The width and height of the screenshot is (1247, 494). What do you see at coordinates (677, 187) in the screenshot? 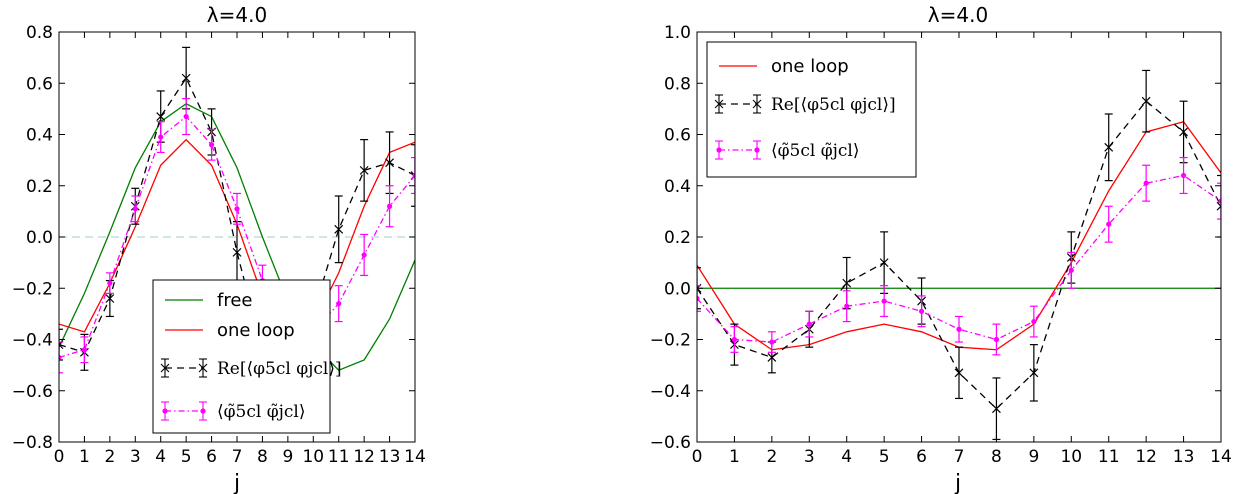
I see `y-tick-label: 0.4` at bounding box center [677, 187].